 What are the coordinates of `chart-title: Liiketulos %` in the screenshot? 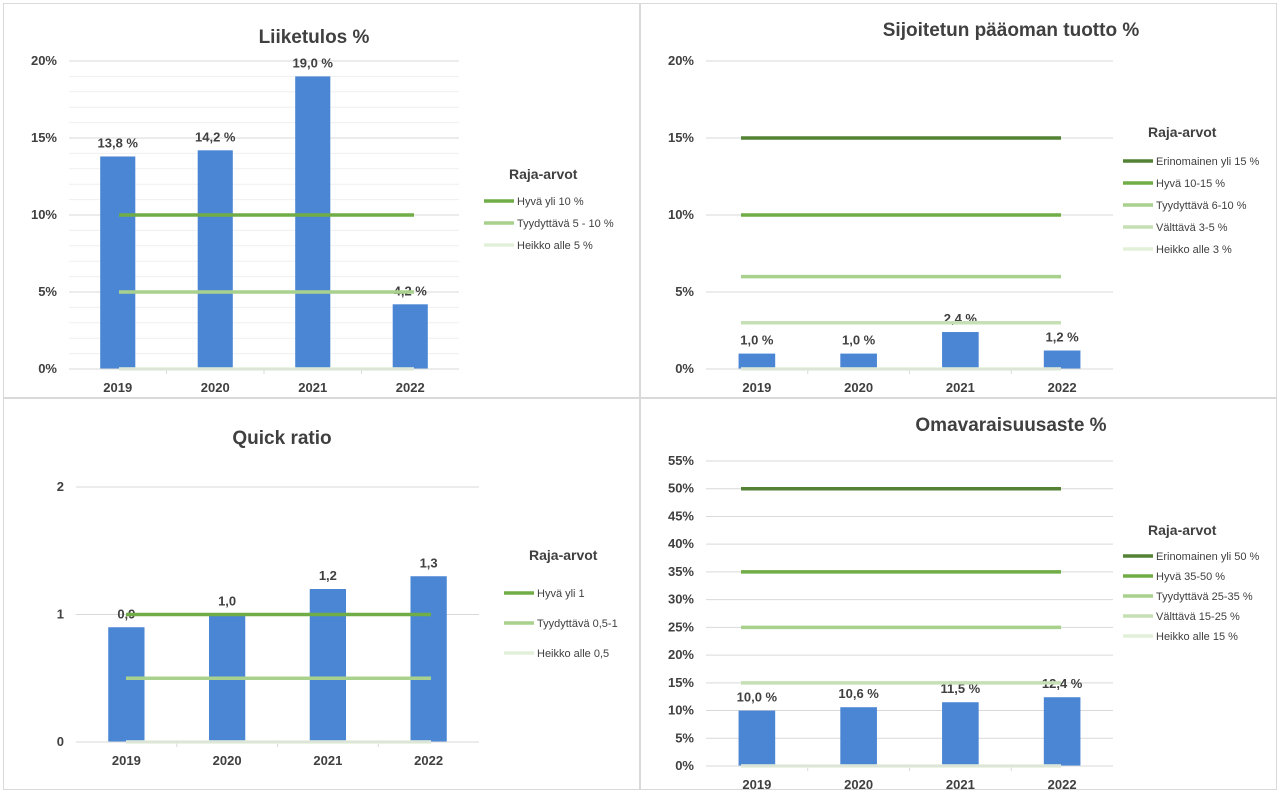 It's located at (314, 37).